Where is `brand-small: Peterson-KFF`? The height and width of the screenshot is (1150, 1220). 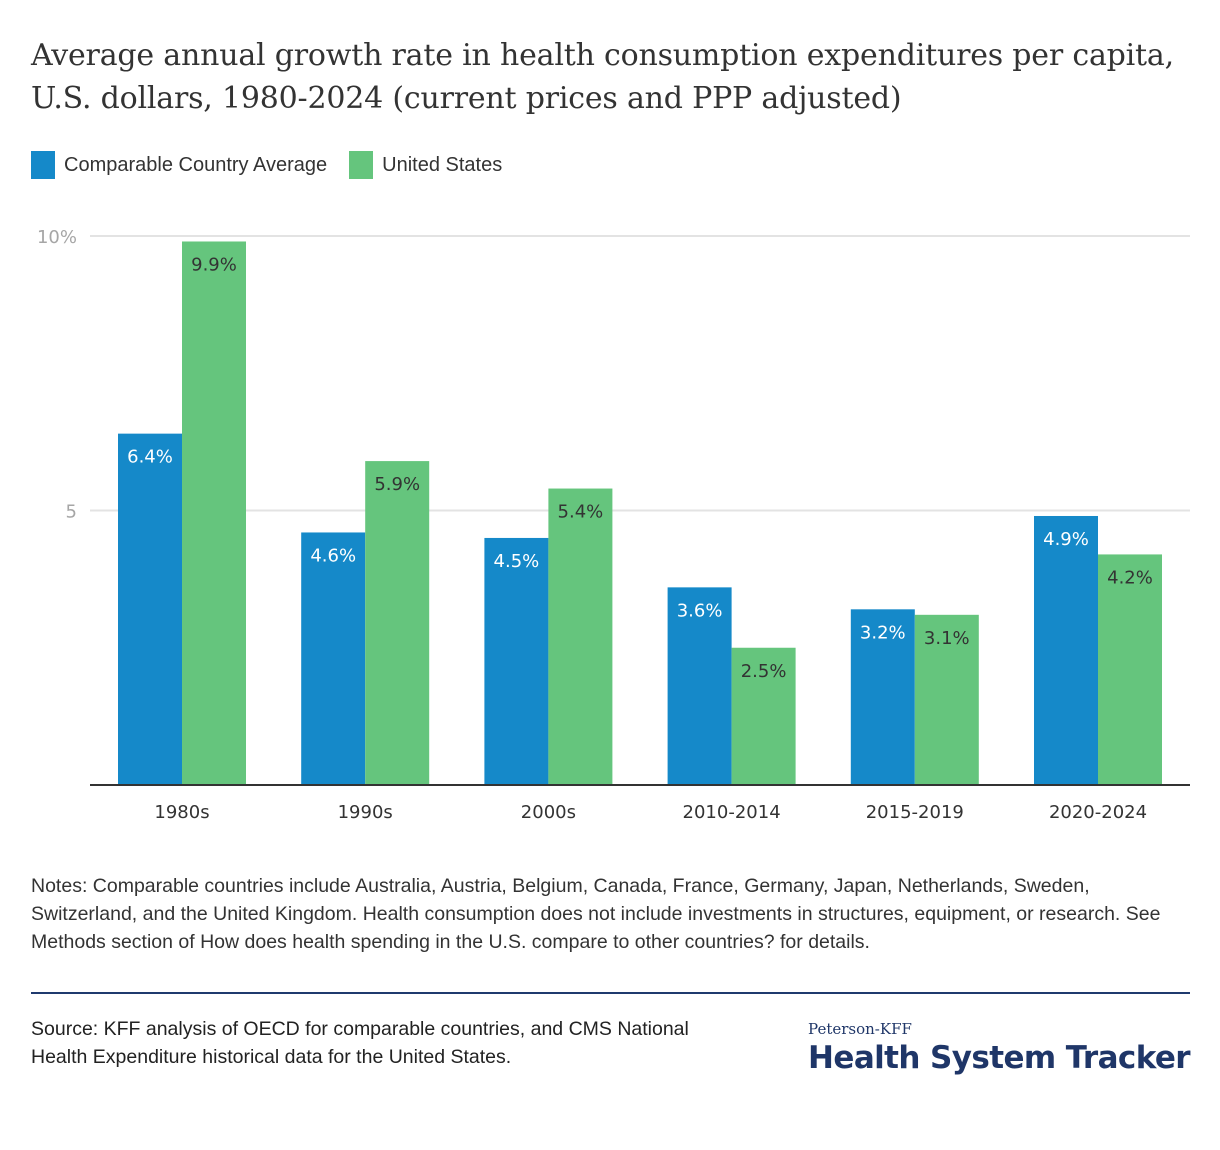 brand-small: Peterson-KFF is located at coordinates (860, 1029).